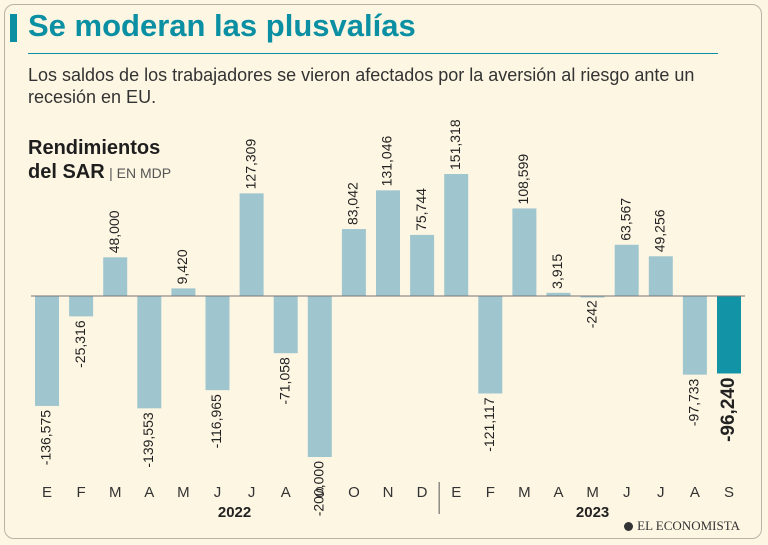 The width and height of the screenshot is (768, 545). I want to click on value-label-15: 3,915, so click(557, 271).